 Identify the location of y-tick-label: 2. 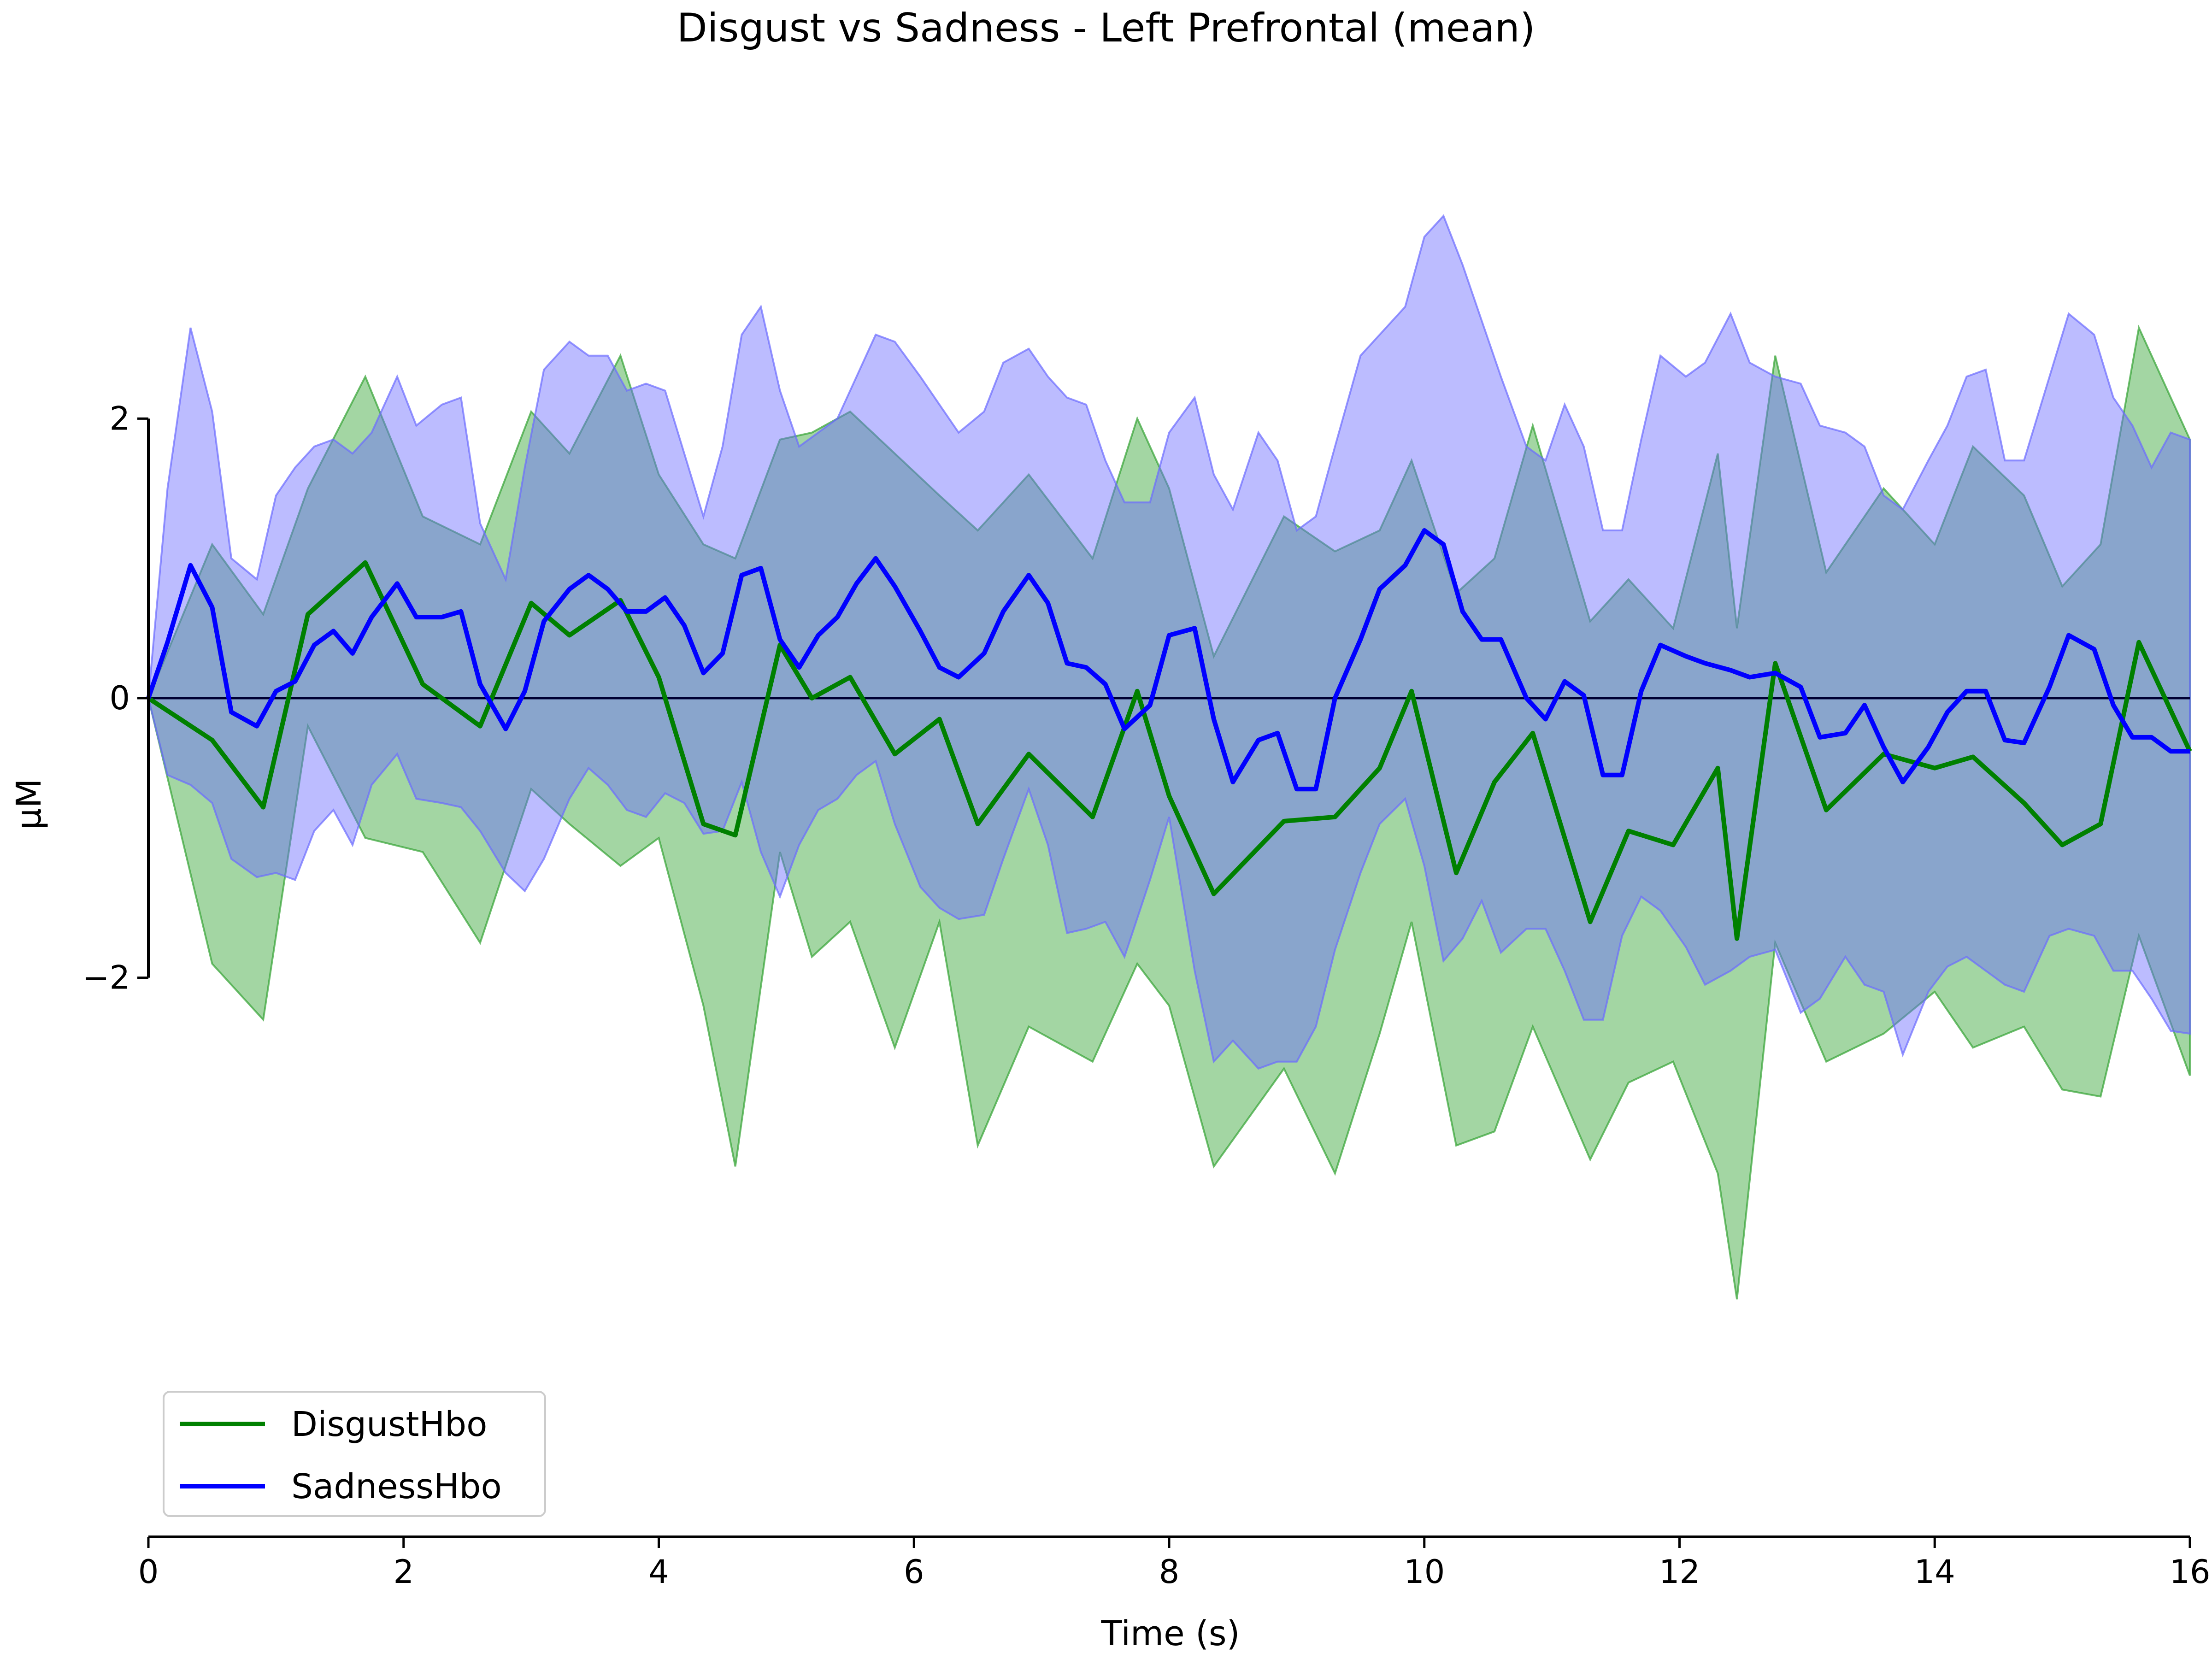
(119, 418).